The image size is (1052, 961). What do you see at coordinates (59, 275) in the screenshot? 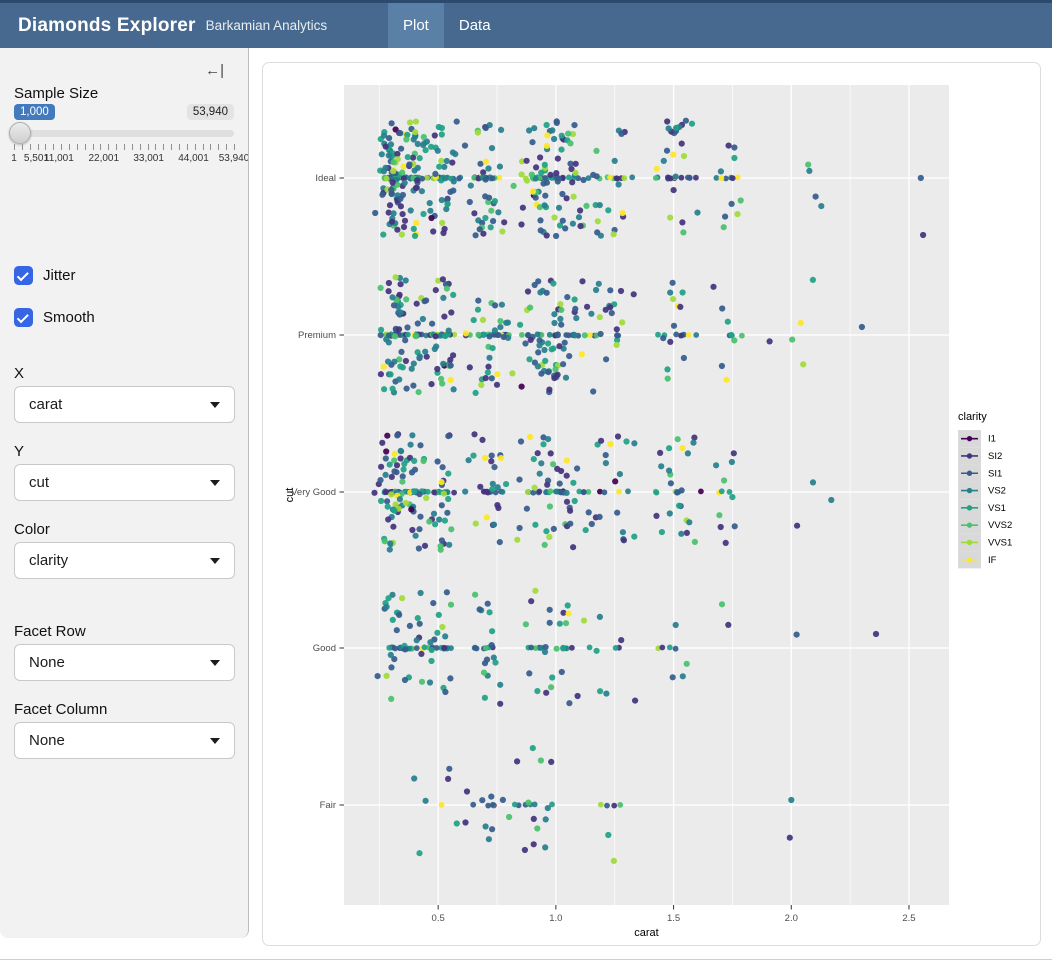
I see `jitter-label: Jitter` at bounding box center [59, 275].